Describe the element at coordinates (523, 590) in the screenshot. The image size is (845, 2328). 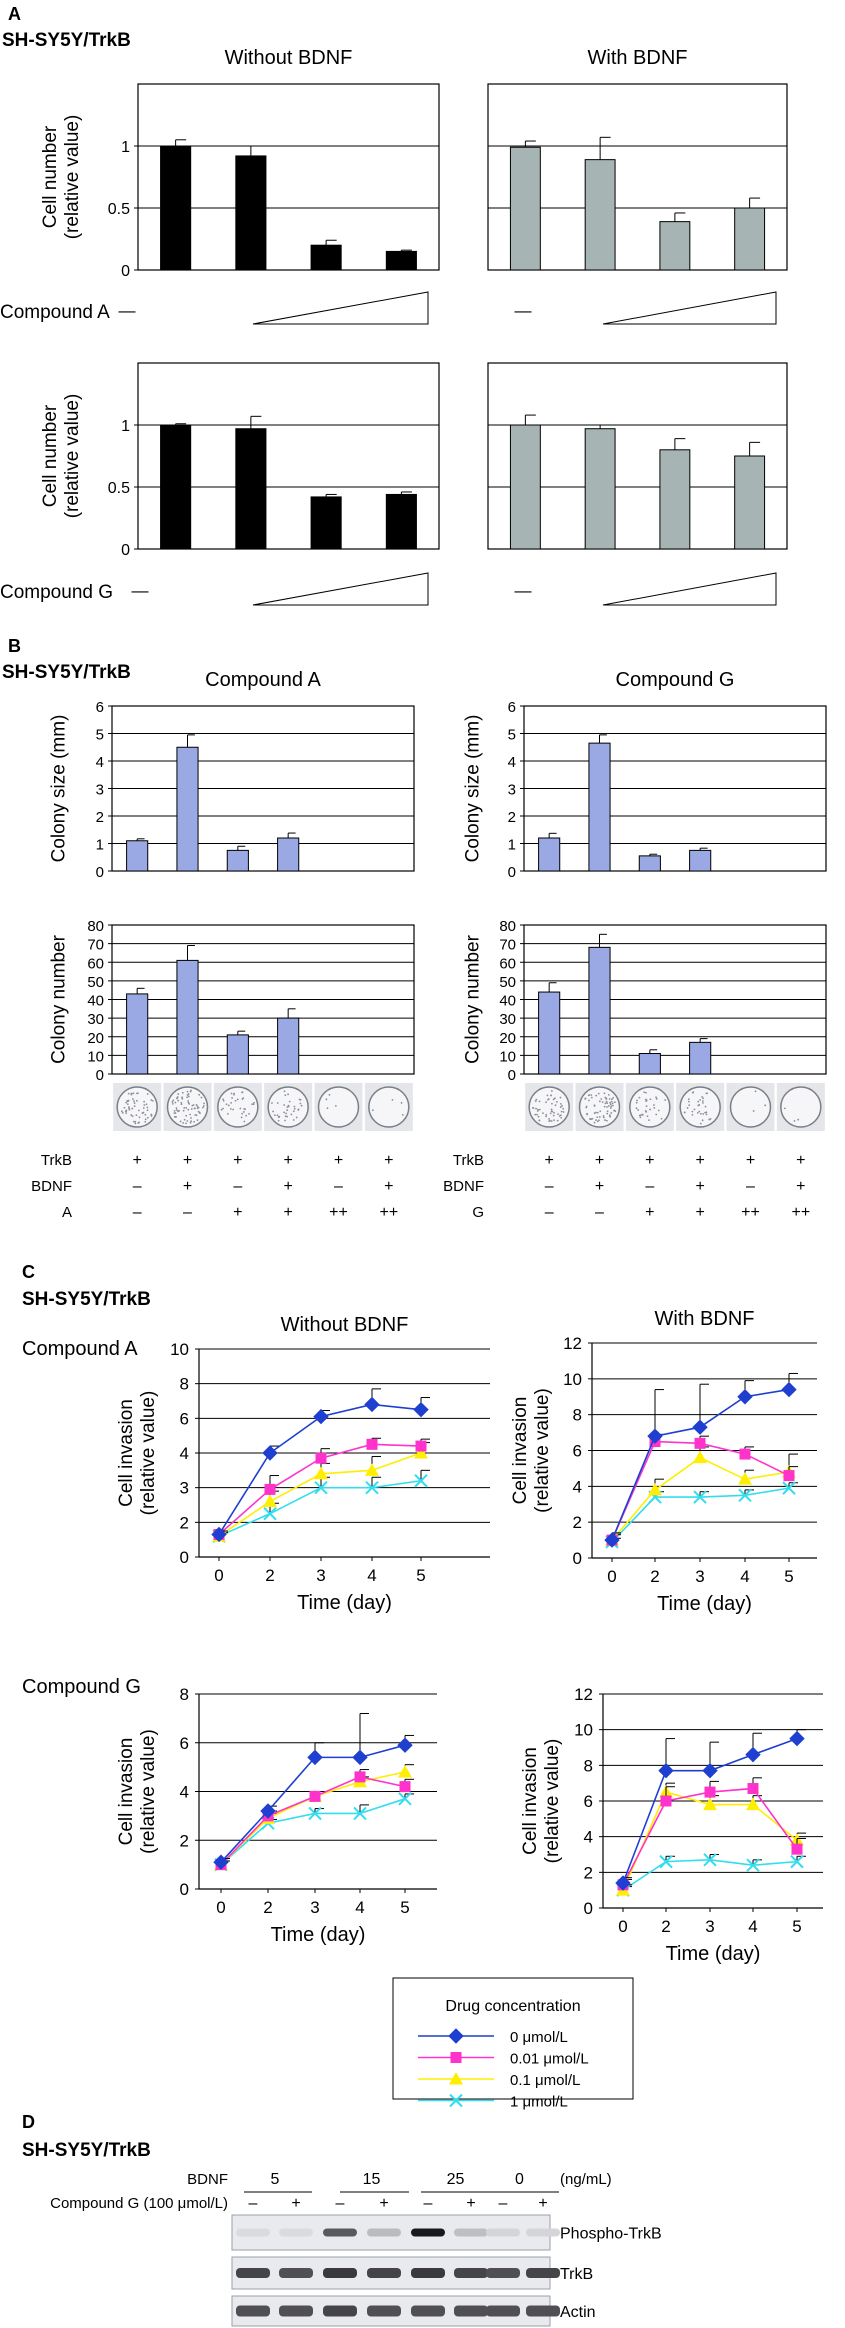
I see `dose-dash-g2: —` at that location.